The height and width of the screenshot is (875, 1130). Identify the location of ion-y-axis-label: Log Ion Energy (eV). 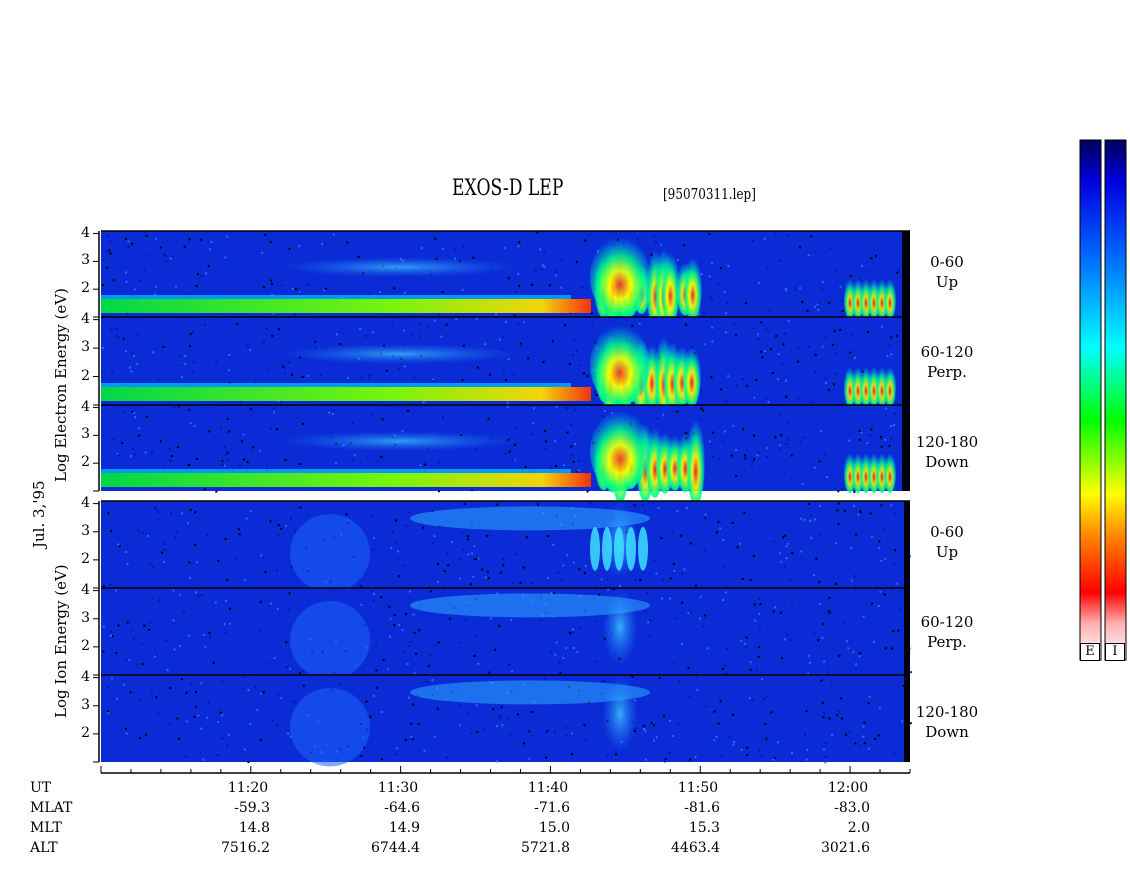
(61, 641).